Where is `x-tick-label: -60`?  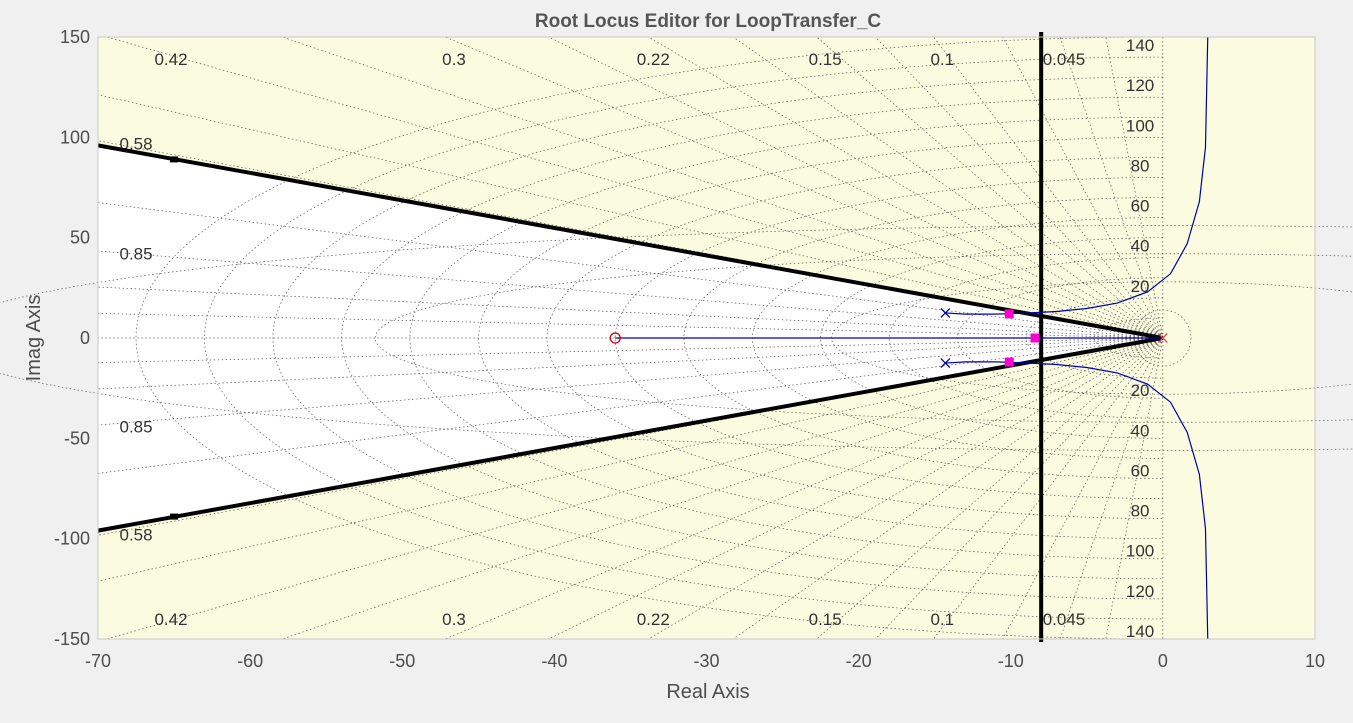
x-tick-label: -60 is located at coordinates (250, 661).